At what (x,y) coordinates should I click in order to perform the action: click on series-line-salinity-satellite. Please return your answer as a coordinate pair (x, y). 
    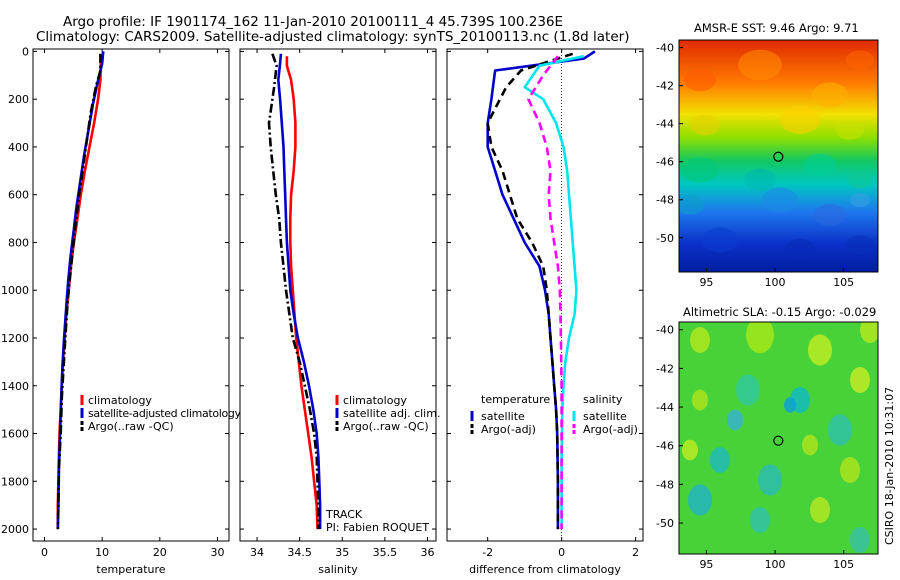
    Looking at the image, I should click on (554, 292).